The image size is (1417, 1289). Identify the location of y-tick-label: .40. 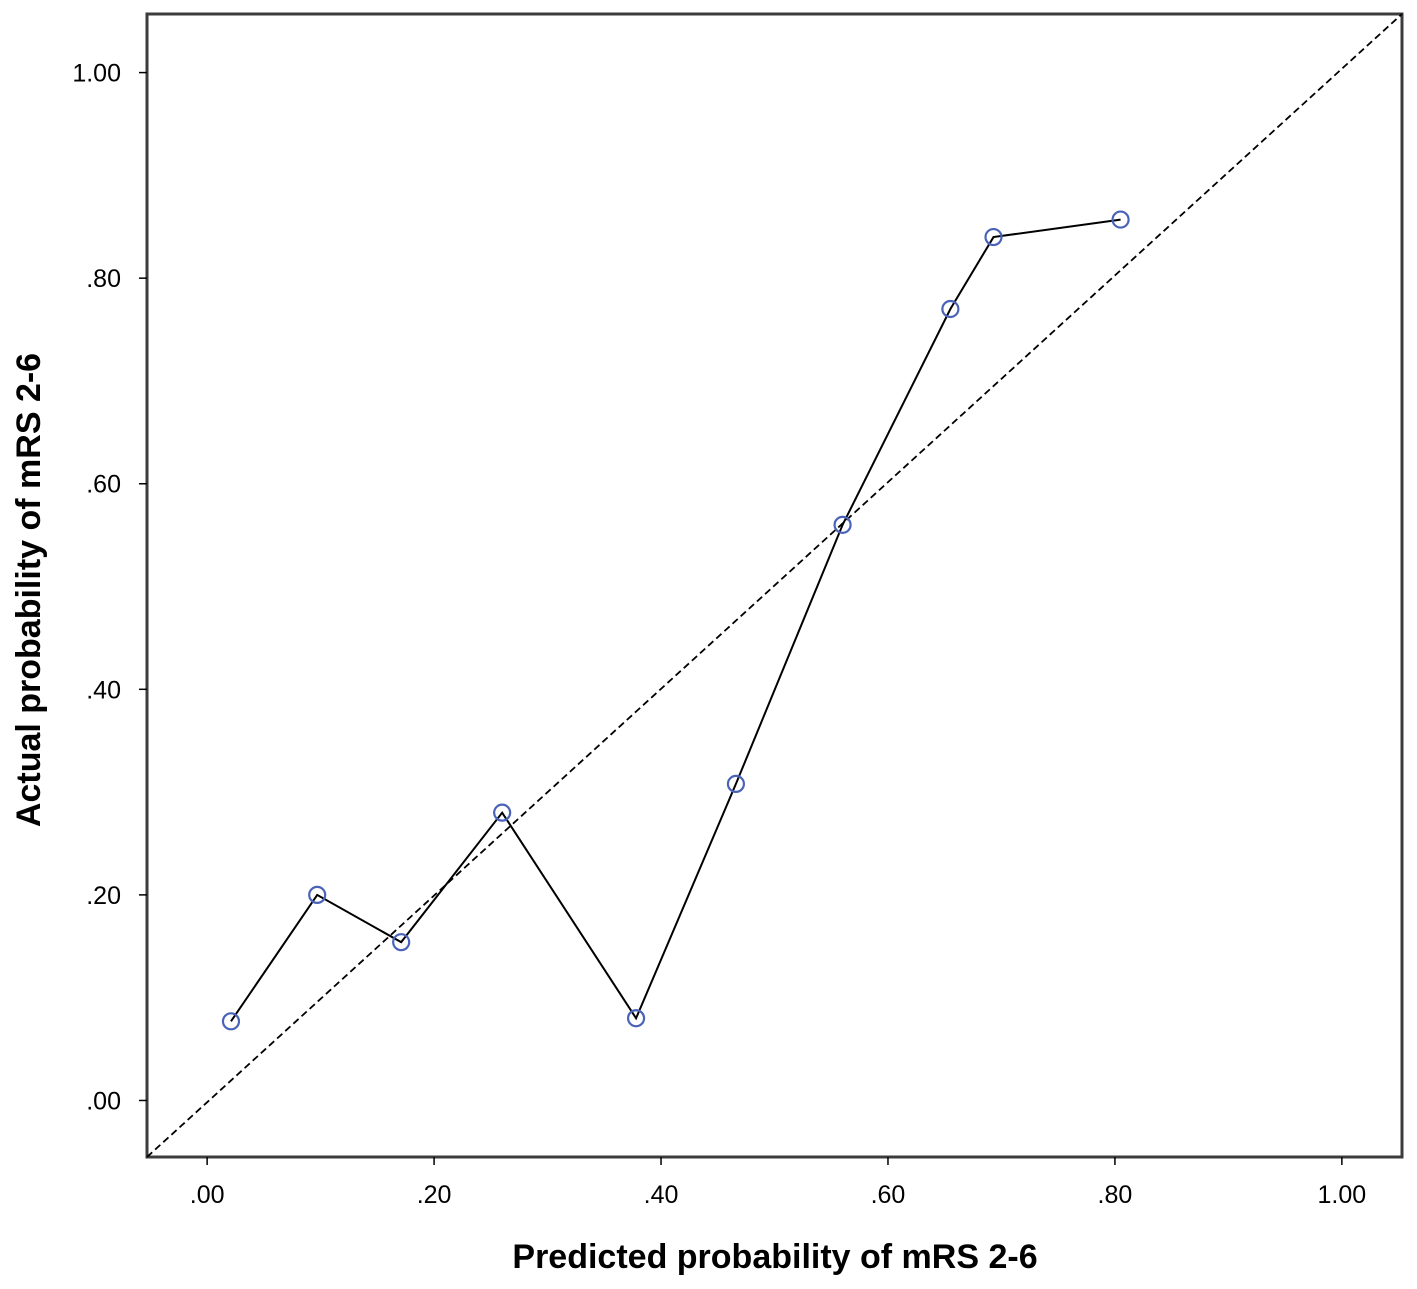
(103, 690).